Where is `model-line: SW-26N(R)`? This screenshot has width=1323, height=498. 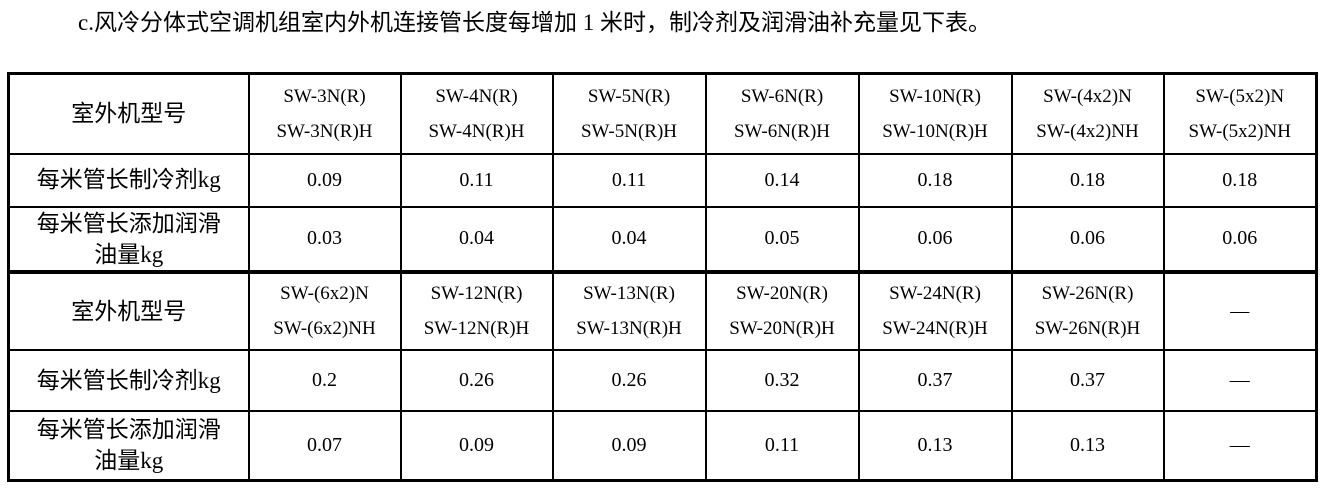
model-line: SW-26N(R) is located at coordinates (1087, 293).